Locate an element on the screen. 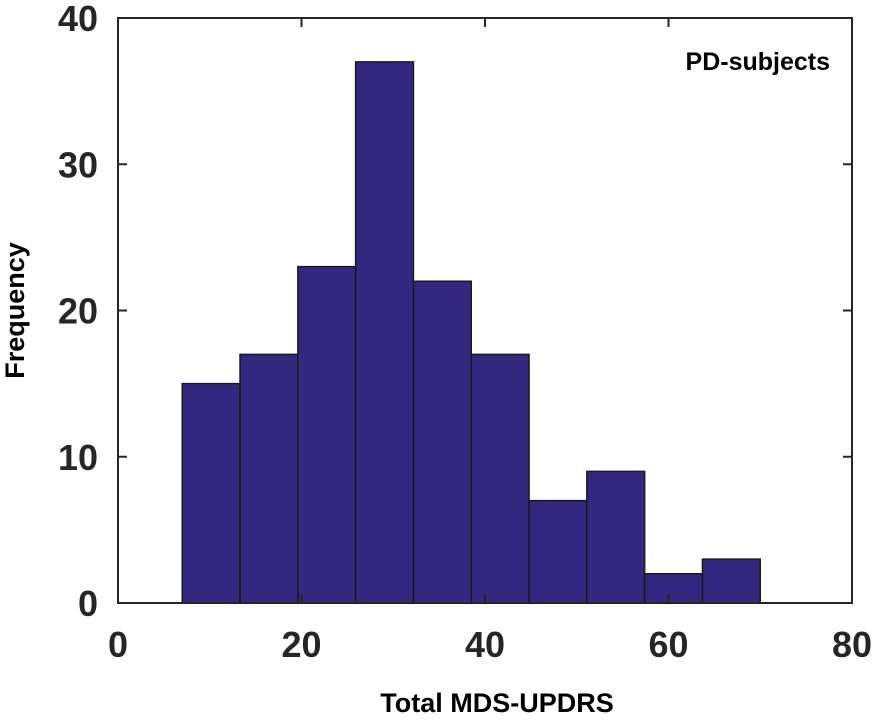 The width and height of the screenshot is (876, 720). annotation-label: PD-subjects is located at coordinates (758, 62).